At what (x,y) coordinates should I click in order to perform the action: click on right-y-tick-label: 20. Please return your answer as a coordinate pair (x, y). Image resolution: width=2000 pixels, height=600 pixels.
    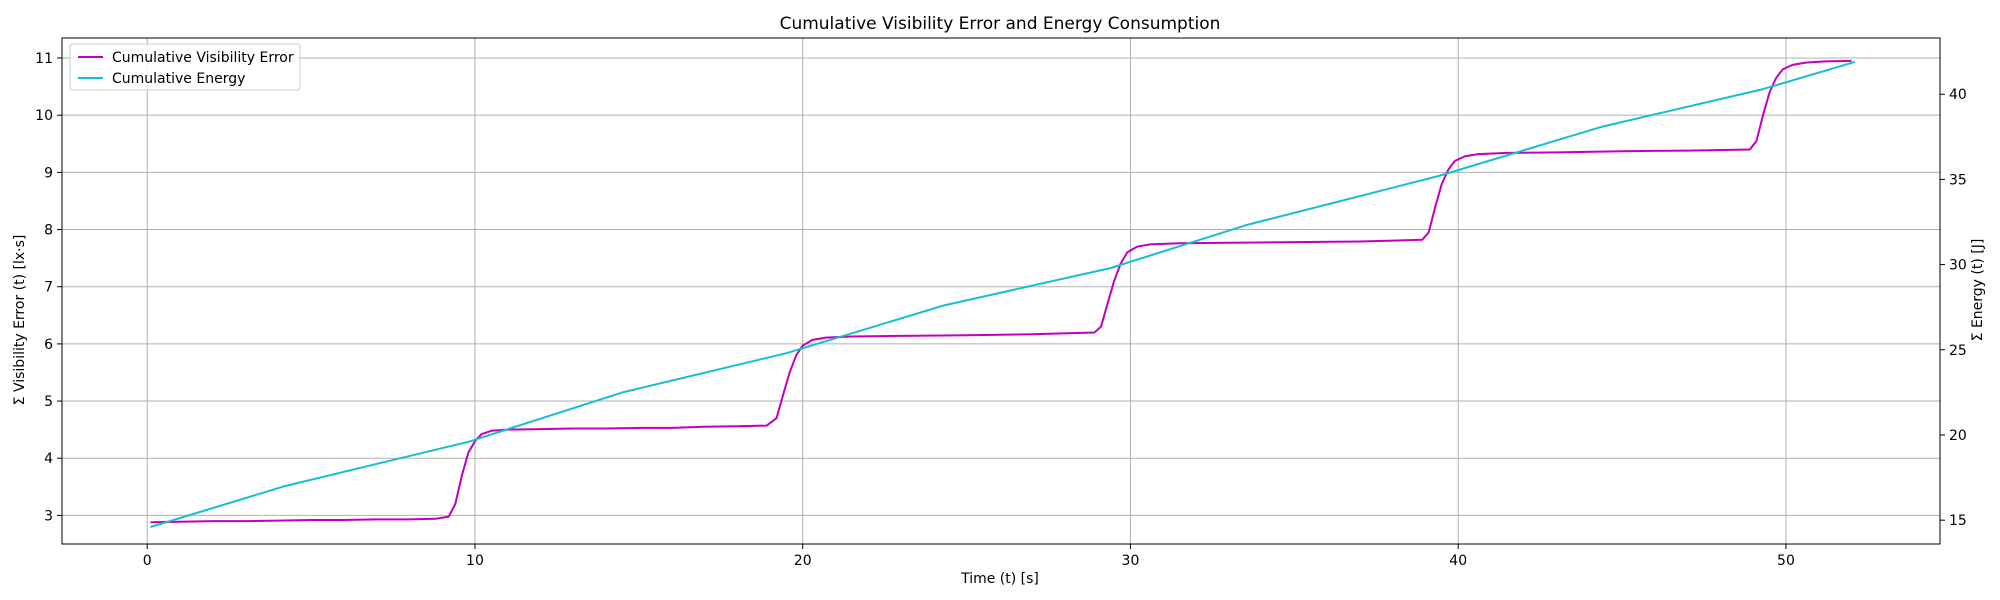
    Looking at the image, I should click on (1958, 436).